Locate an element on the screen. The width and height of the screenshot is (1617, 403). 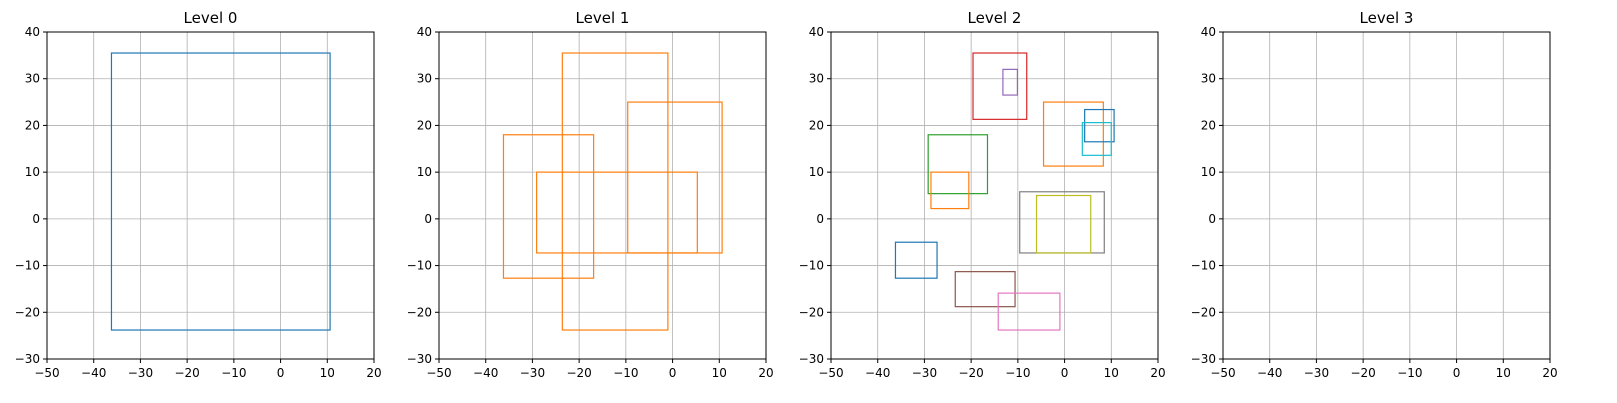
subplot-title: Level 0 is located at coordinates (211, 18).